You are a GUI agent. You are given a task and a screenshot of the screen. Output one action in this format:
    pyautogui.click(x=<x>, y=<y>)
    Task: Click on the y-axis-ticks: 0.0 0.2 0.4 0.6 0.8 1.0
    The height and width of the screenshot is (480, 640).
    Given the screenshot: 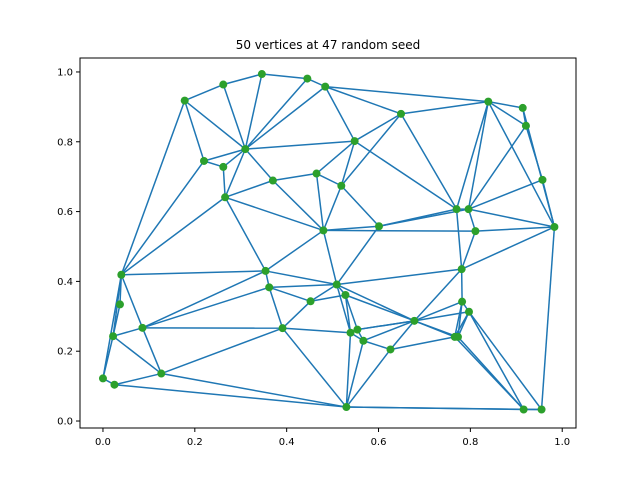 What is the action you would take?
    pyautogui.click(x=68, y=247)
    